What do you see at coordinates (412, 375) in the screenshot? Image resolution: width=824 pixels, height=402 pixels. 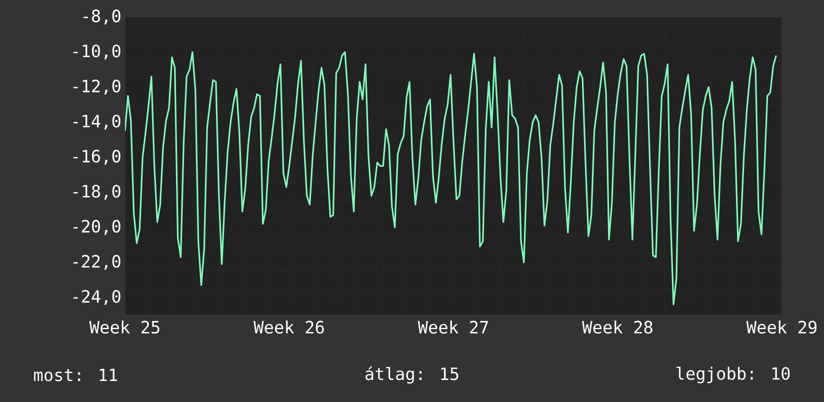 I see `text: átlag: 15` at bounding box center [412, 375].